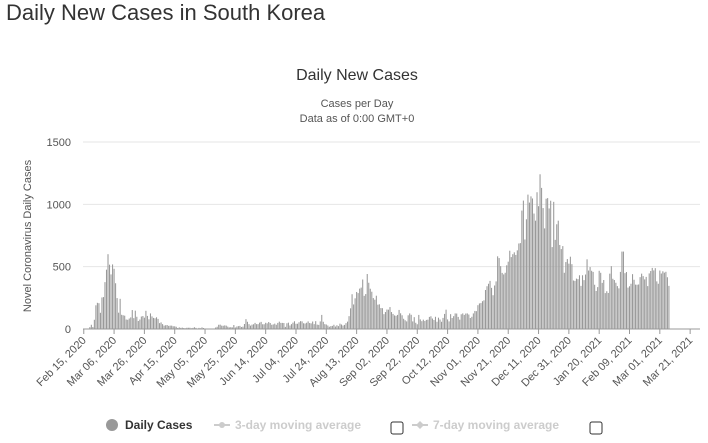 The image size is (708, 443). I want to click on checkbox-7-day-average, so click(596, 428).